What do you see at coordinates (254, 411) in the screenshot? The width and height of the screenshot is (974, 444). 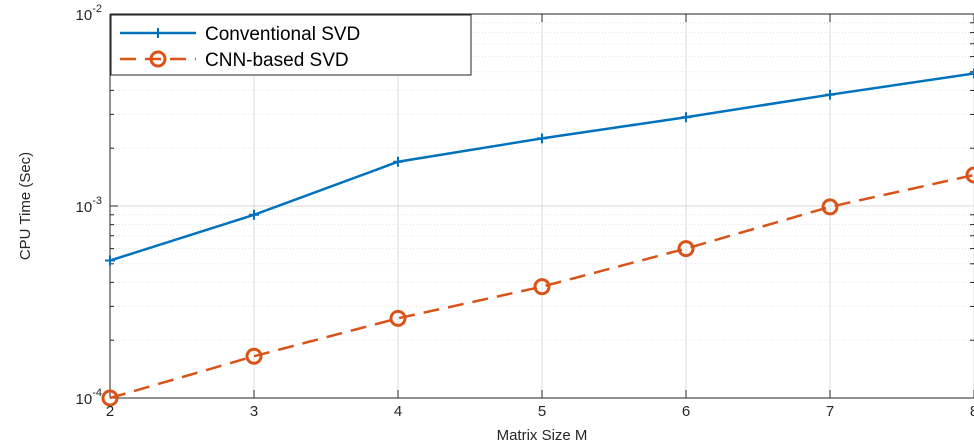 I see `x-tick-label: 3` at bounding box center [254, 411].